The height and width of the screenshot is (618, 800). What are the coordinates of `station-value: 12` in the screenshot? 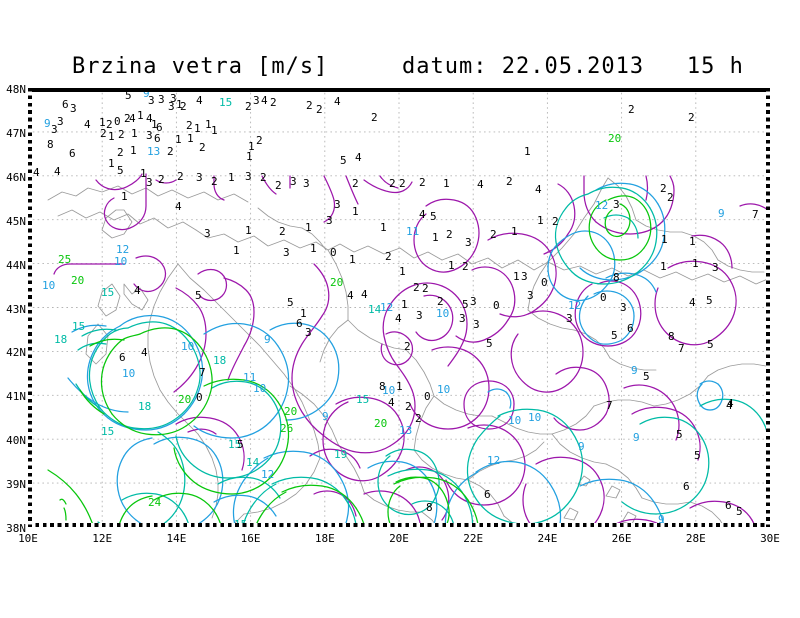 It's located at (387, 307).